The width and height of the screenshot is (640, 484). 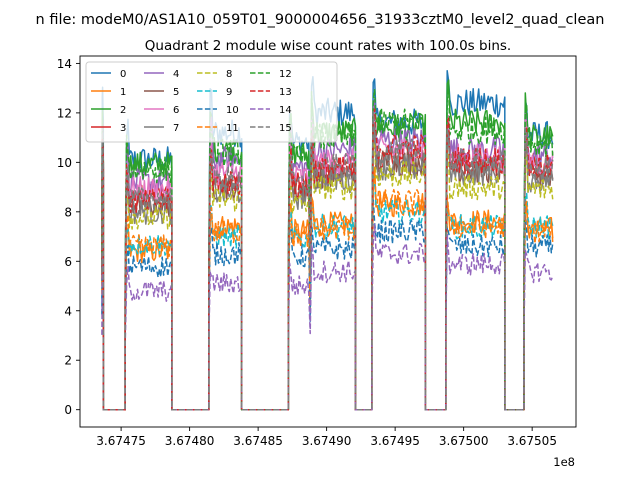 What do you see at coordinates (229, 74) in the screenshot?
I see `legend-label-8: 8` at bounding box center [229, 74].